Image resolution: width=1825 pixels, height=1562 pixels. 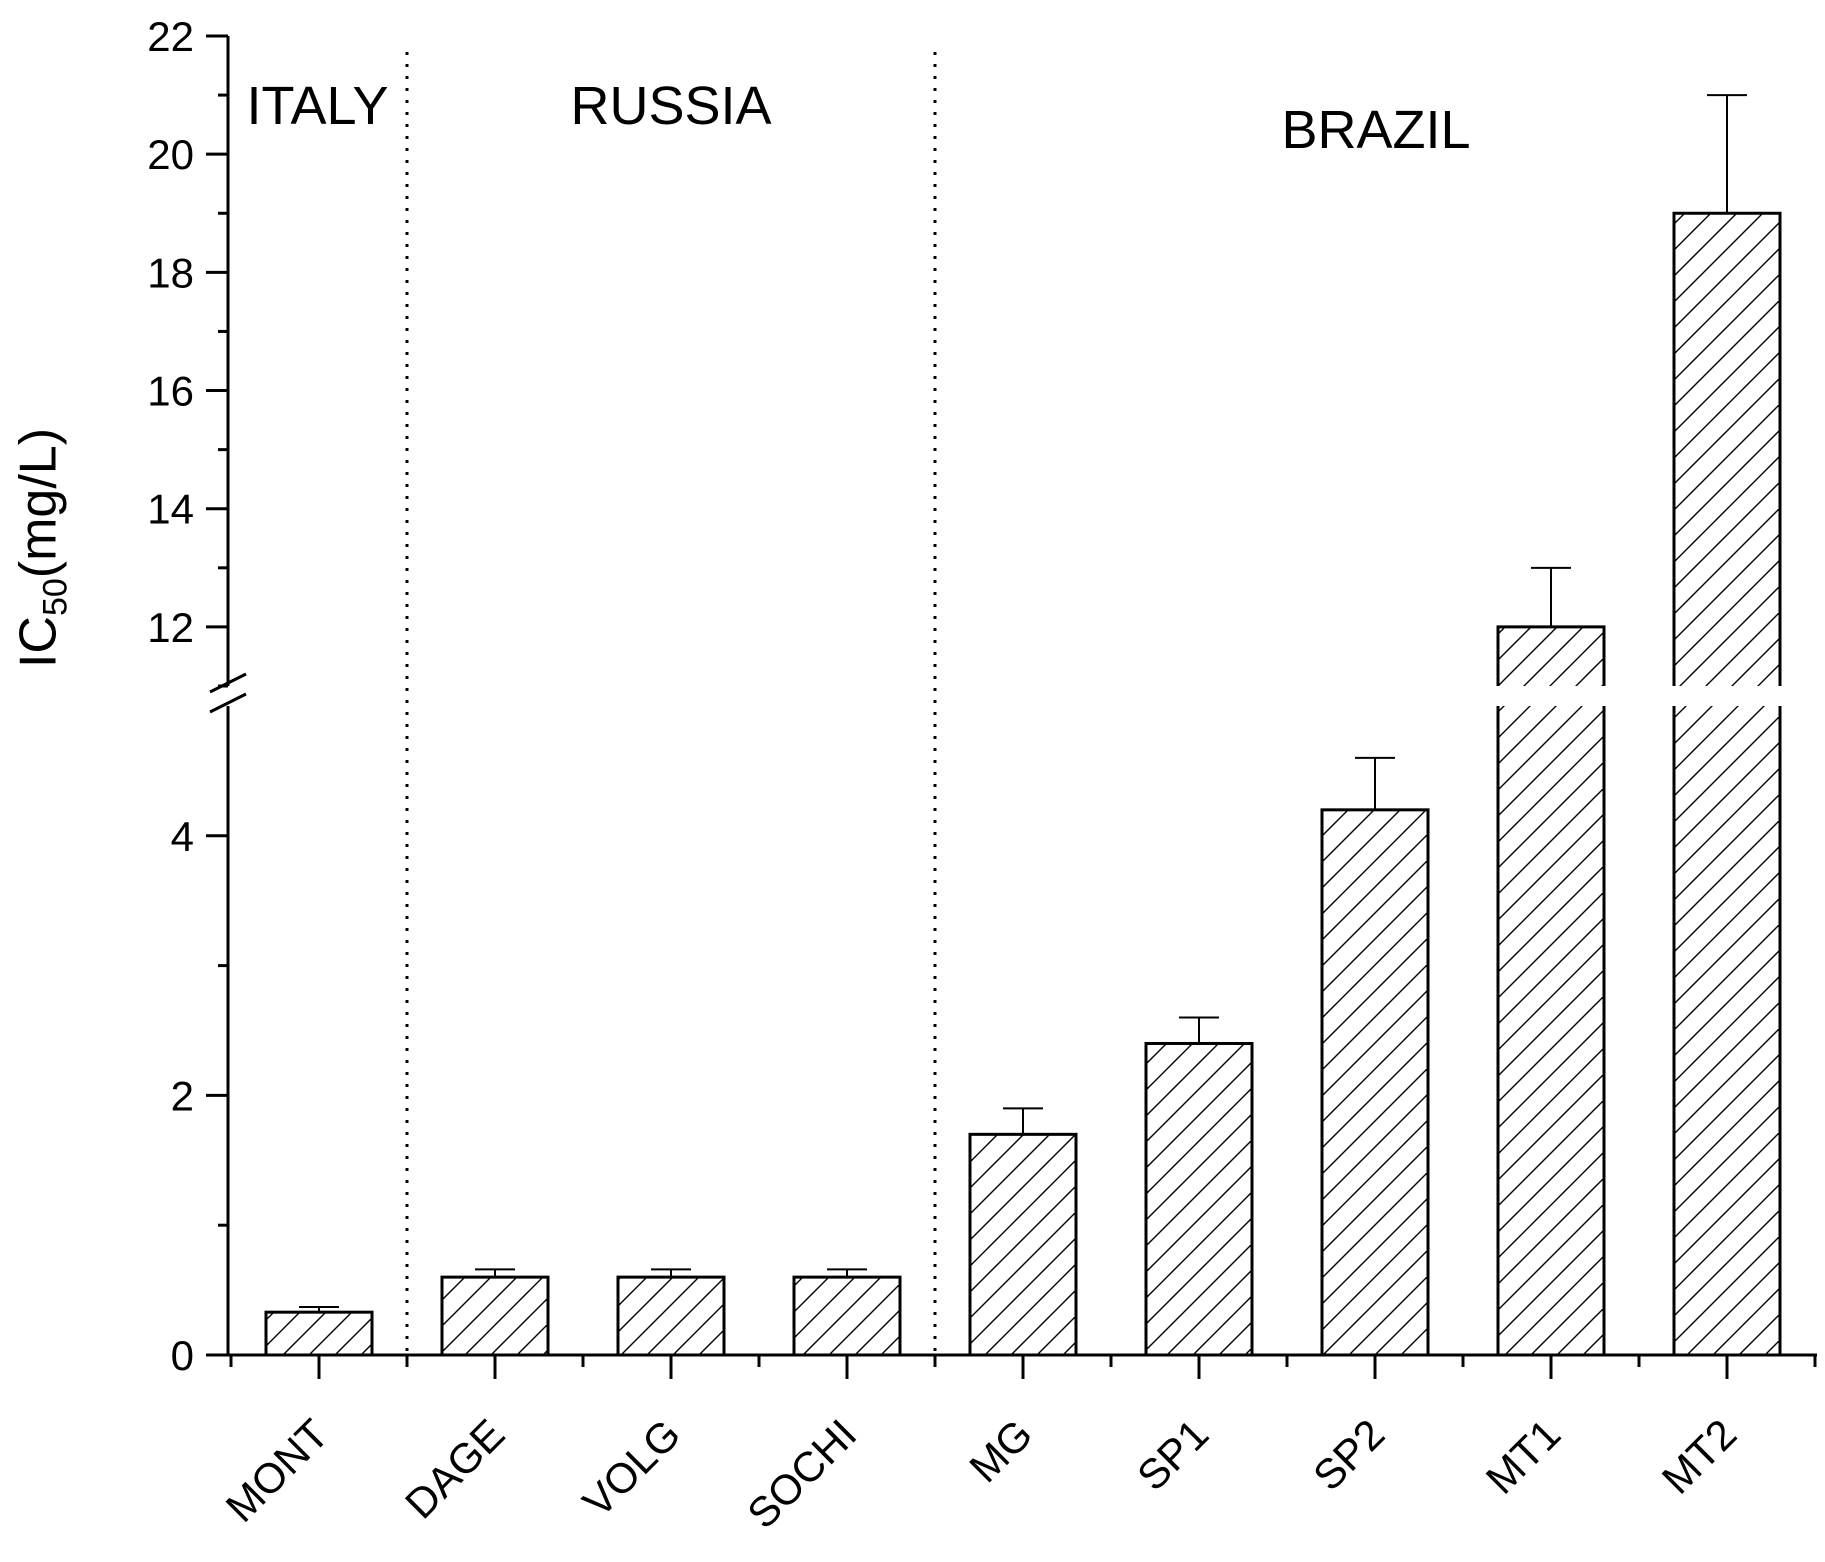 I want to click on y-axis-label-unit: (mg/L), so click(x=38, y=503).